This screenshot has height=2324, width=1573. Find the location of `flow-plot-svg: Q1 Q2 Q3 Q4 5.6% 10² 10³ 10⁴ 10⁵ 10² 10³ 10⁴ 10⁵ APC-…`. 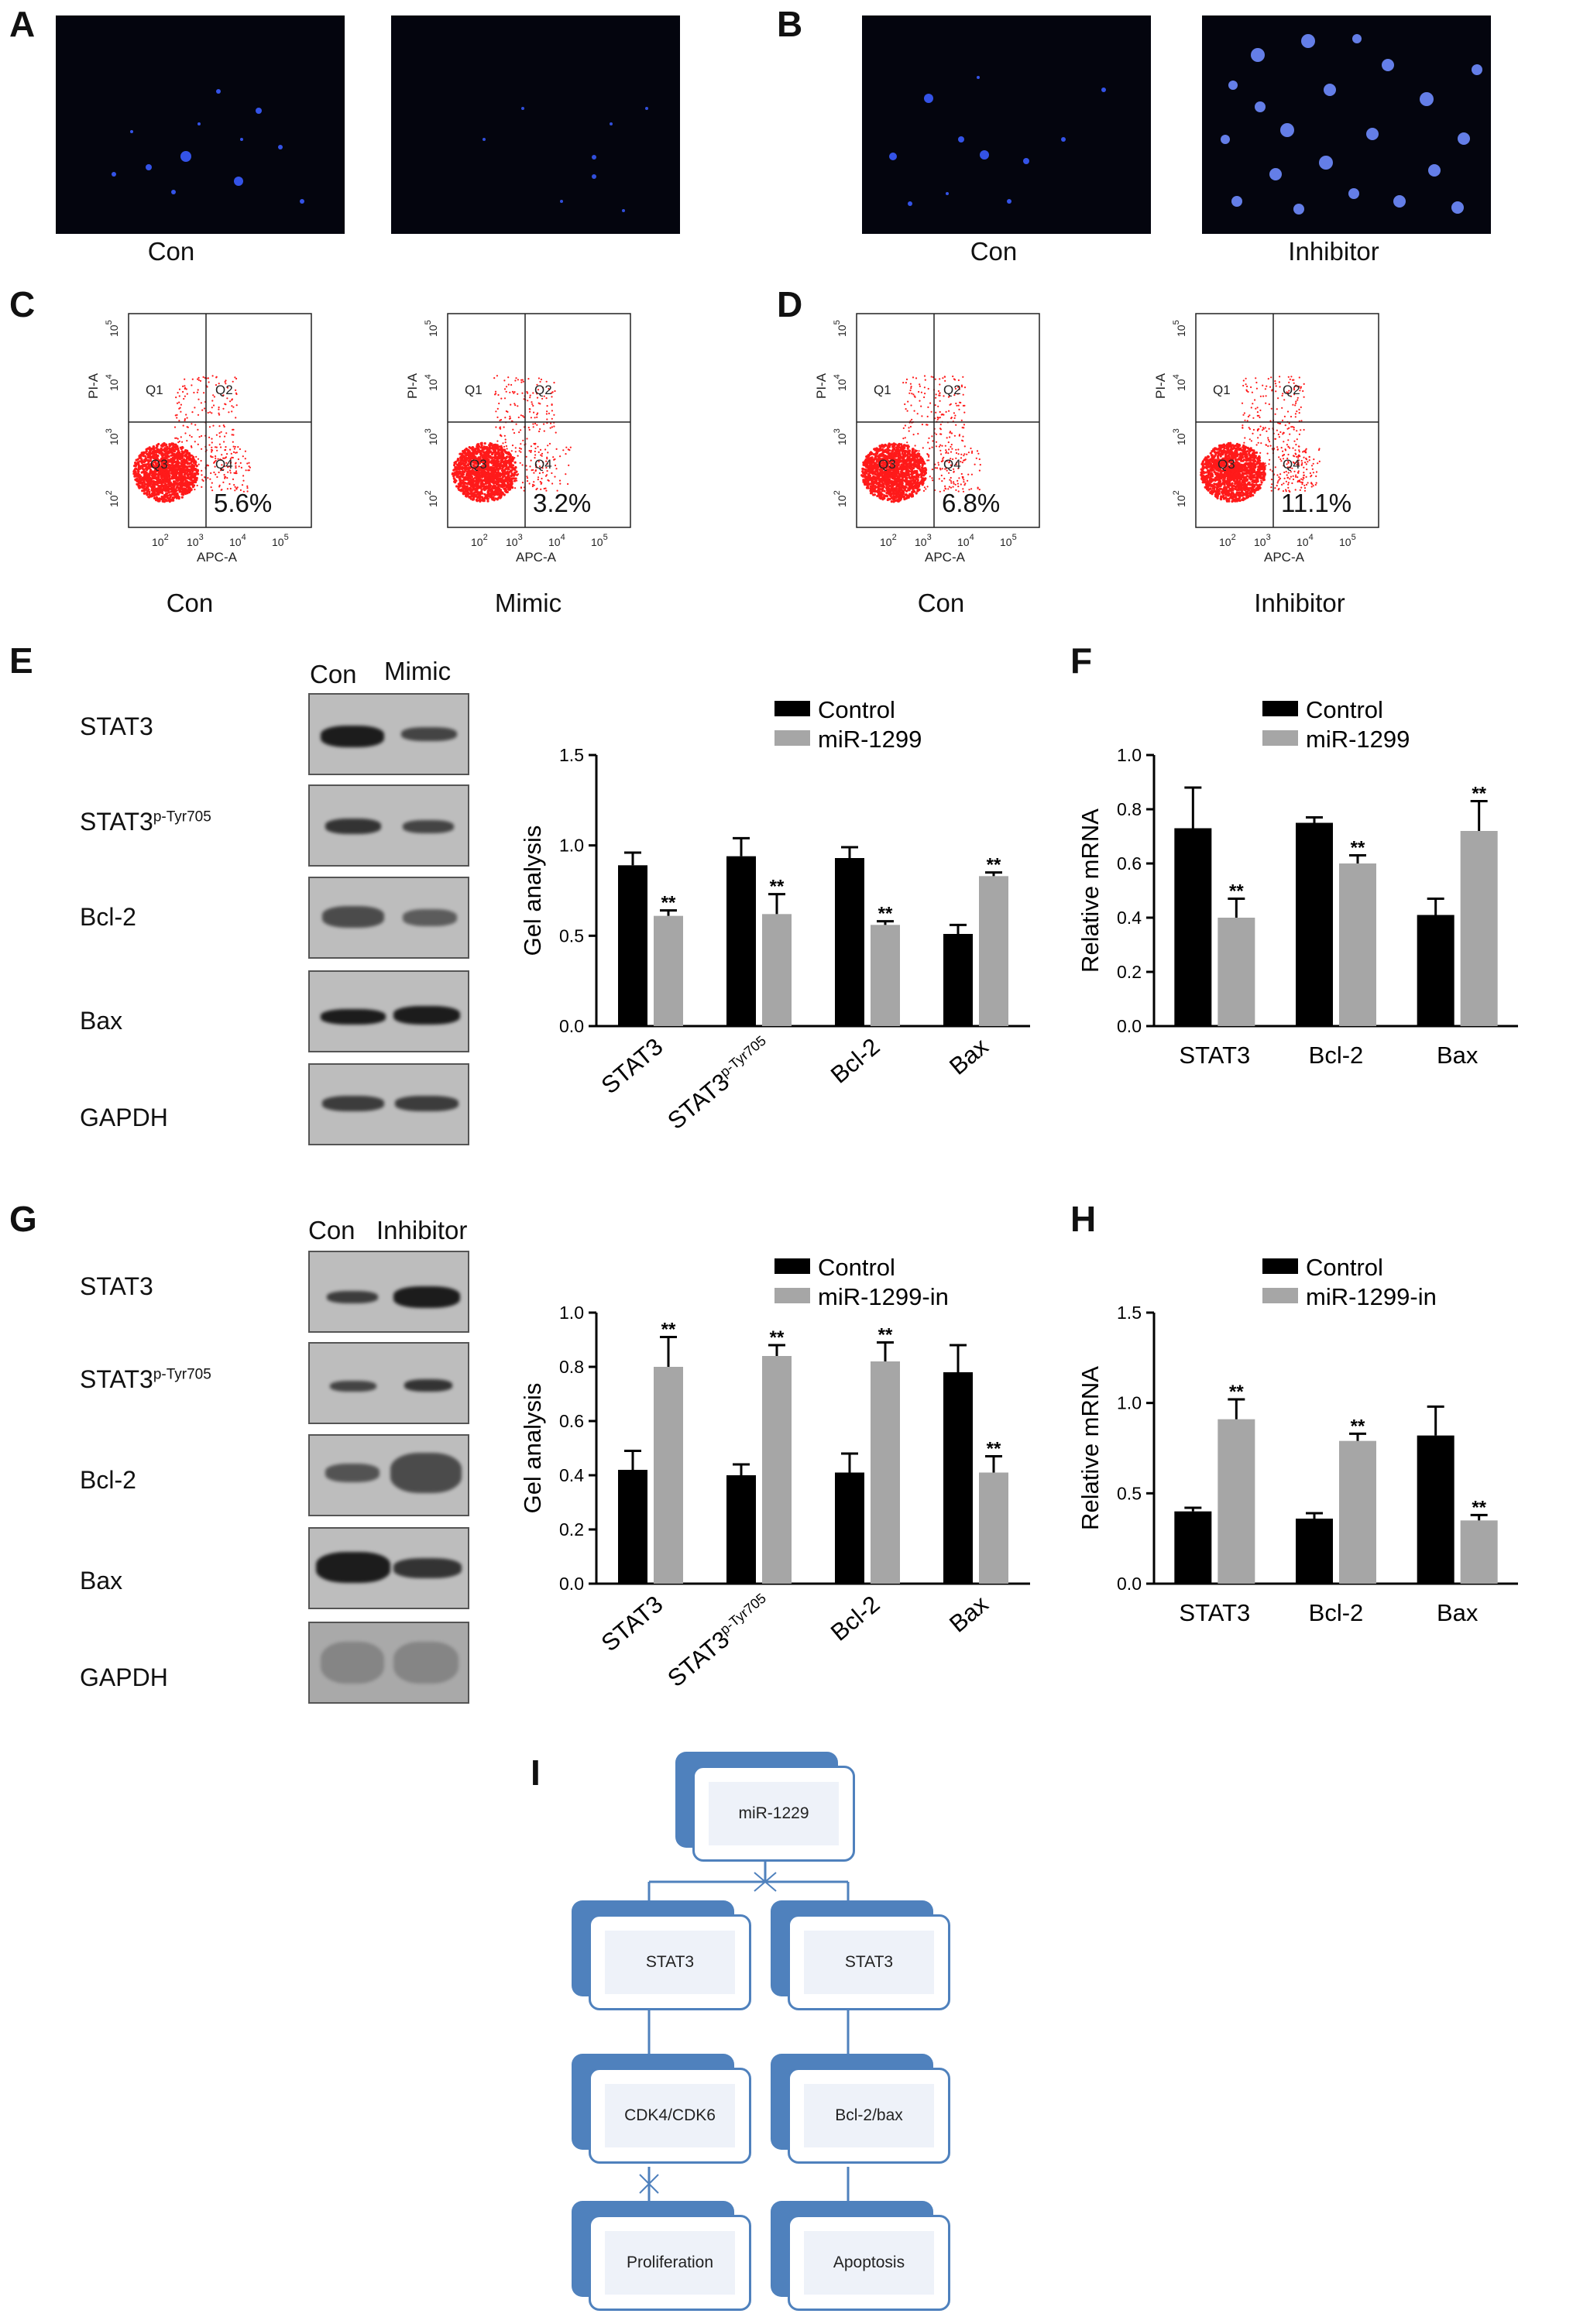

flow-plot-svg: Q1 Q2 Q3 Q4 5.6% 10² 10³ 10⁴ 10⁵ 10² 10³ 10⁴ 10⁵ APC-… is located at coordinates (199, 439).